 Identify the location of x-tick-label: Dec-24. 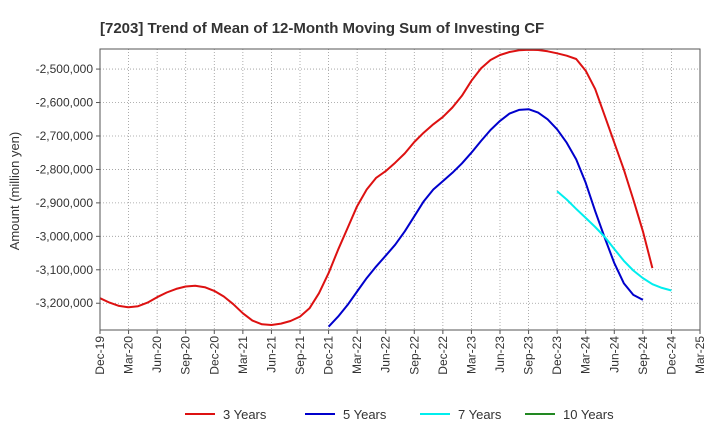
(671, 355).